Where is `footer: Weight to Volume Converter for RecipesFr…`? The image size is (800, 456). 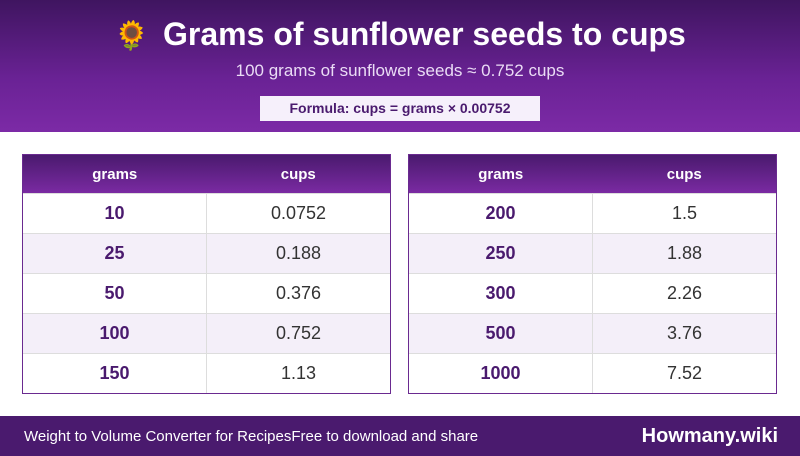
footer: Weight to Volume Converter for RecipesFr… is located at coordinates (400, 436).